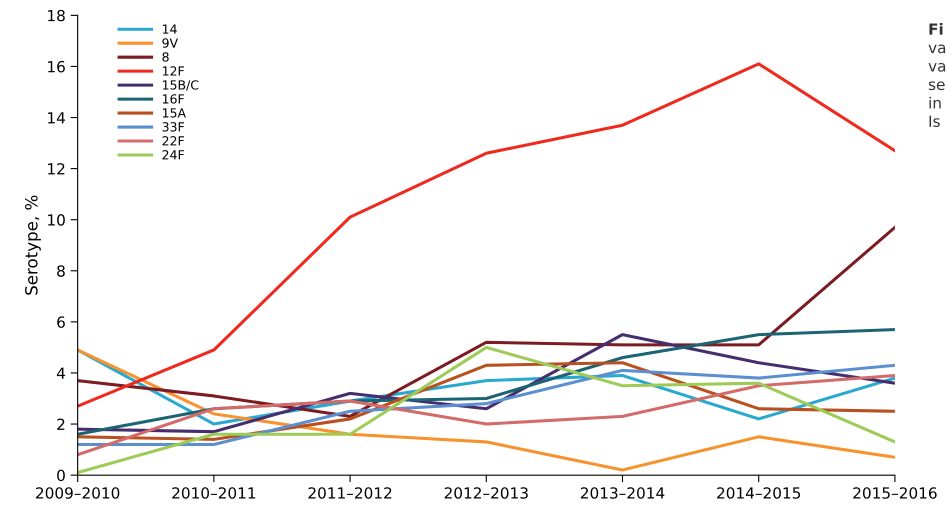 The height and width of the screenshot is (512, 947). I want to click on y-tick-label: 12, so click(56, 168).